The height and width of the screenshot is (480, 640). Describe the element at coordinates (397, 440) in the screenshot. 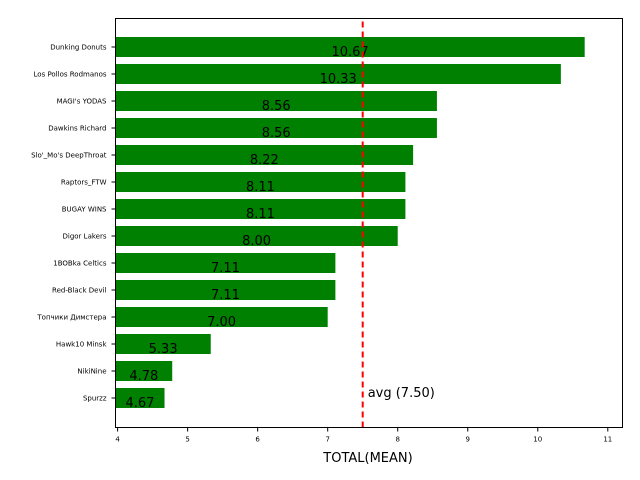

I see `x-tick-label: 8` at that location.